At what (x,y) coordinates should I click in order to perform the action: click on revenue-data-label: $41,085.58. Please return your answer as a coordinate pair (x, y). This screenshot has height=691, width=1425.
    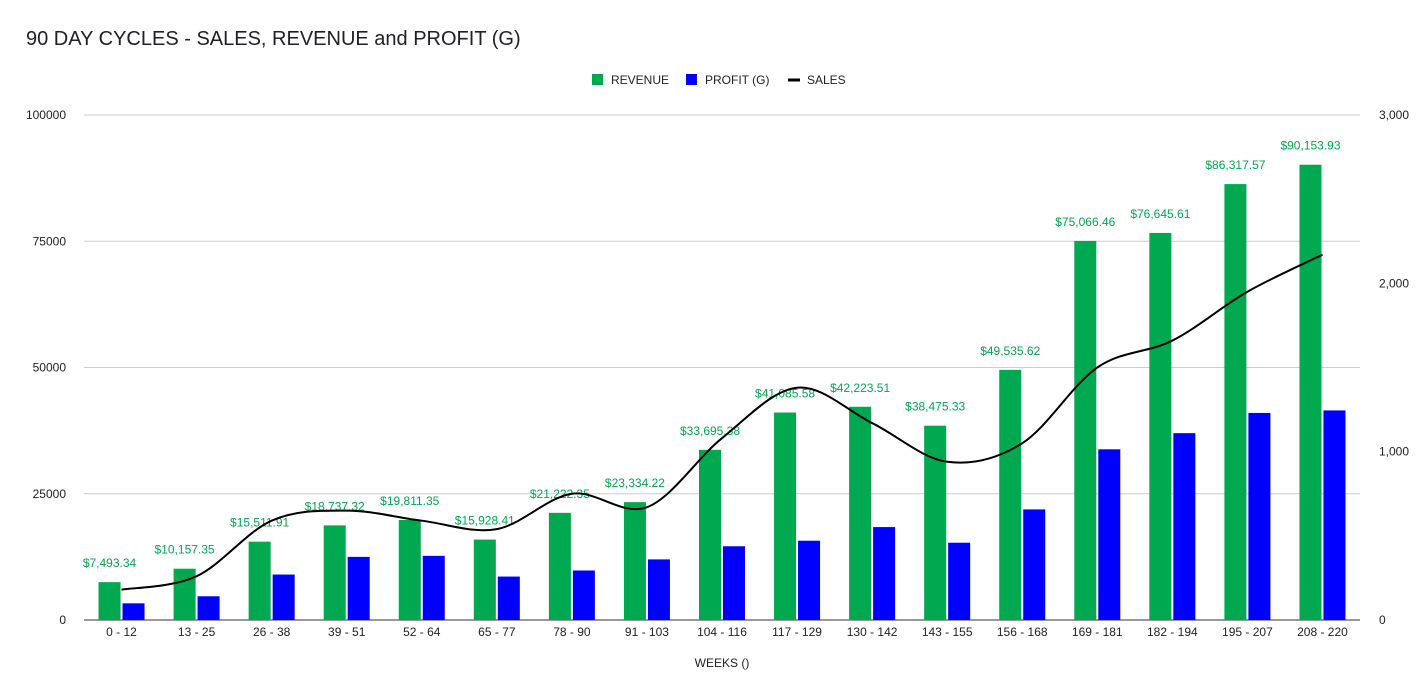
    Looking at the image, I should click on (785, 394).